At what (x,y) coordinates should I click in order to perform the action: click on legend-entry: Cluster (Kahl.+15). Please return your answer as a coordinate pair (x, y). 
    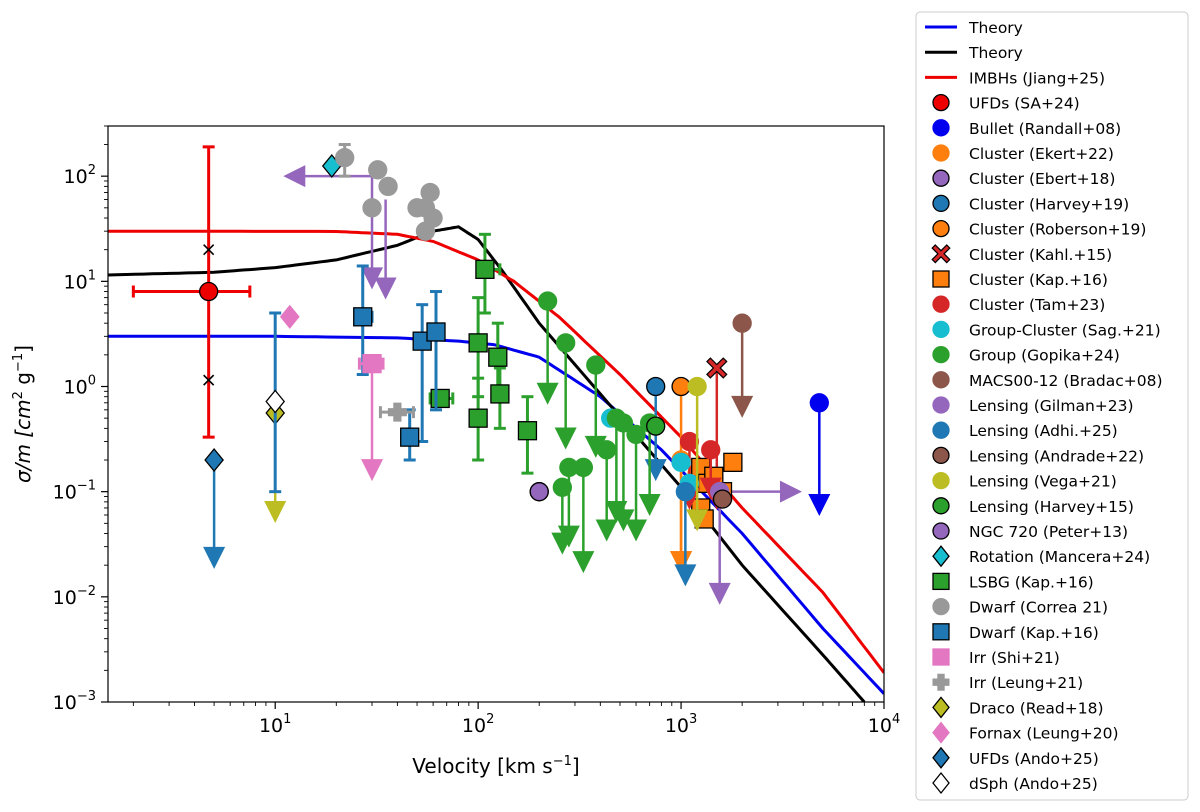
    Looking at the image, I should click on (1021, 254).